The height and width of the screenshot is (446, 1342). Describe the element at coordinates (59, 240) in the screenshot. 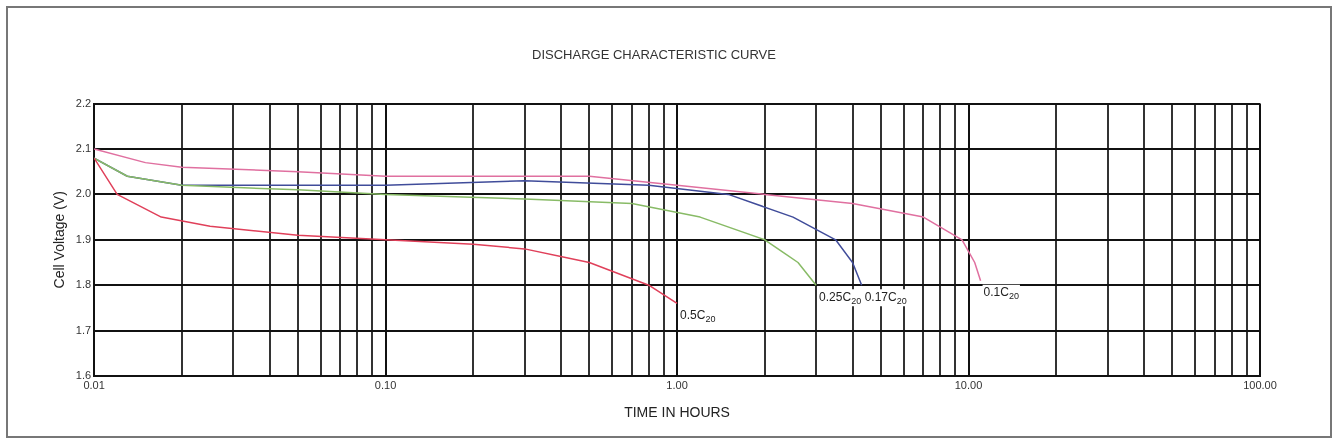

I see `y-axis-title: Cell Voltage (V)` at that location.